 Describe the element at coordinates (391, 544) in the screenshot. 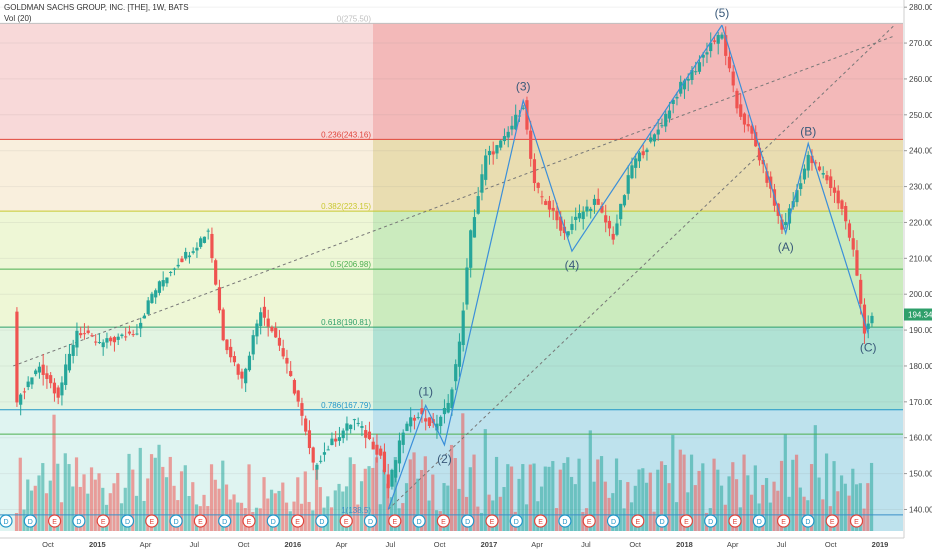

I see `x-tick-label-7: Jul` at that location.